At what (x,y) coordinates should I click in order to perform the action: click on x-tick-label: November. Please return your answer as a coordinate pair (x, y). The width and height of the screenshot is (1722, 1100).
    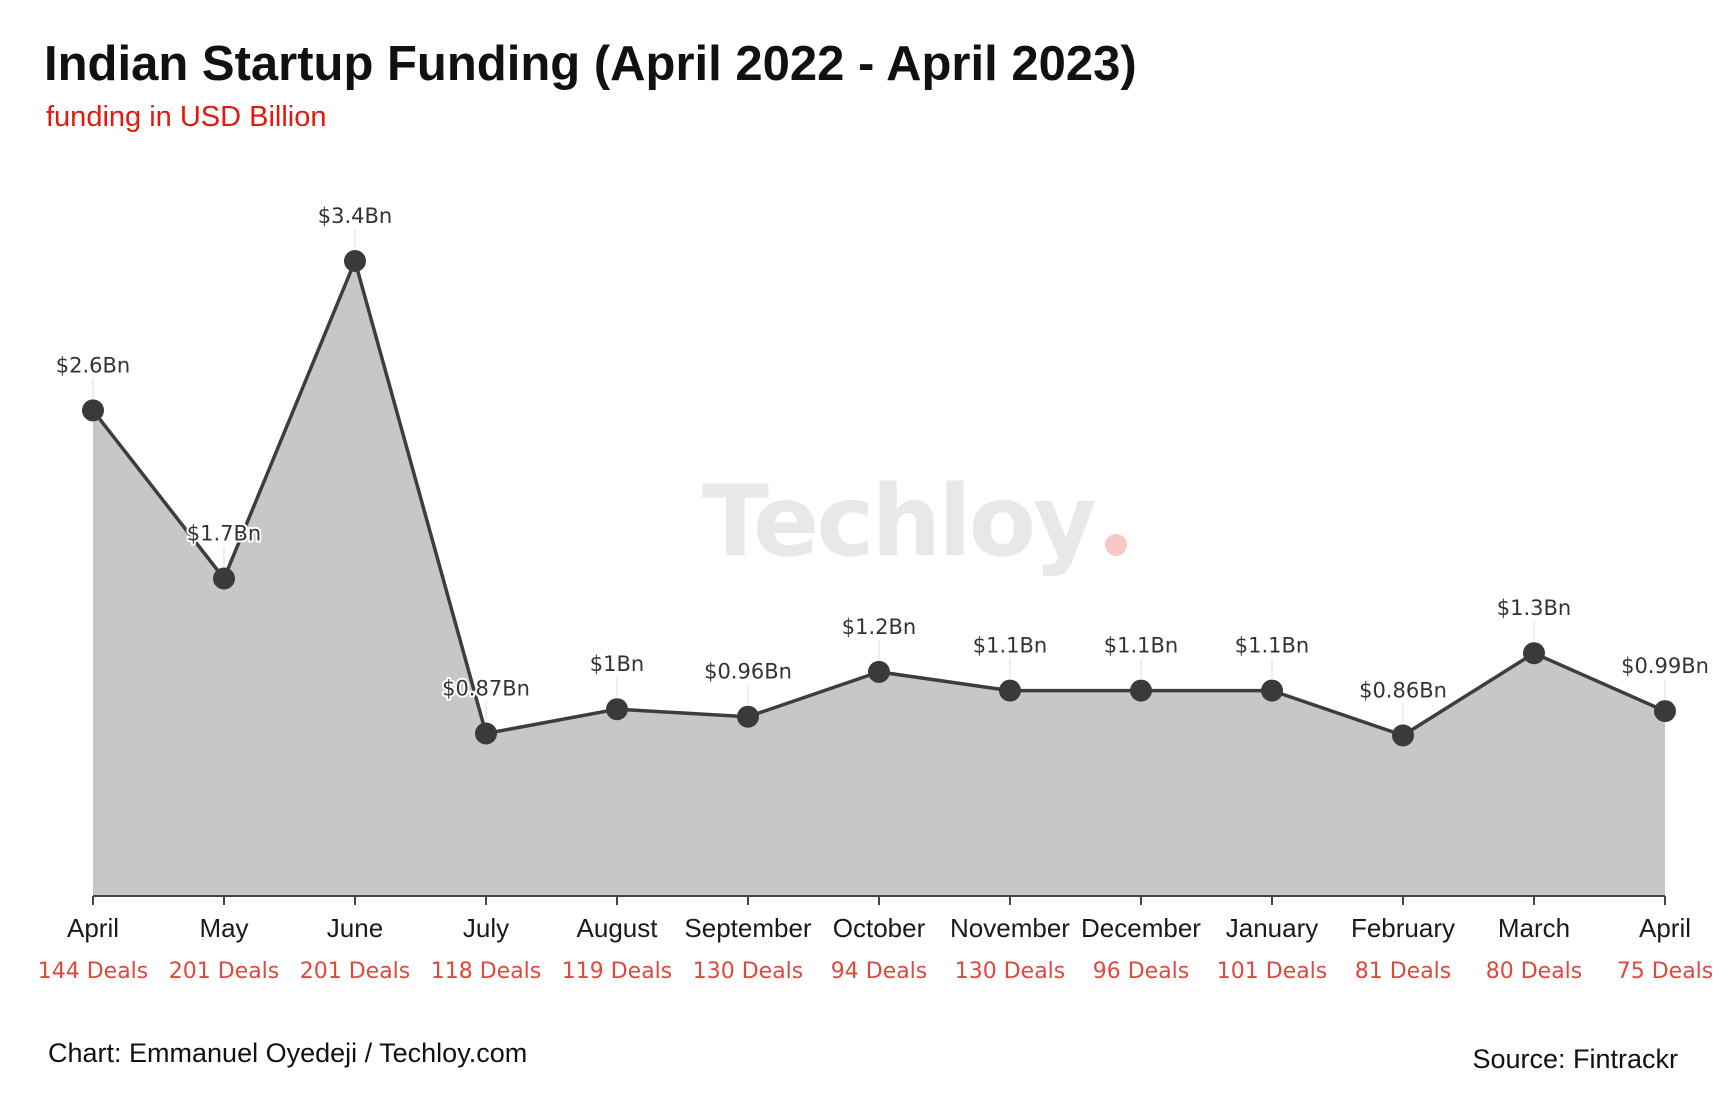
    Looking at the image, I should click on (1010, 928).